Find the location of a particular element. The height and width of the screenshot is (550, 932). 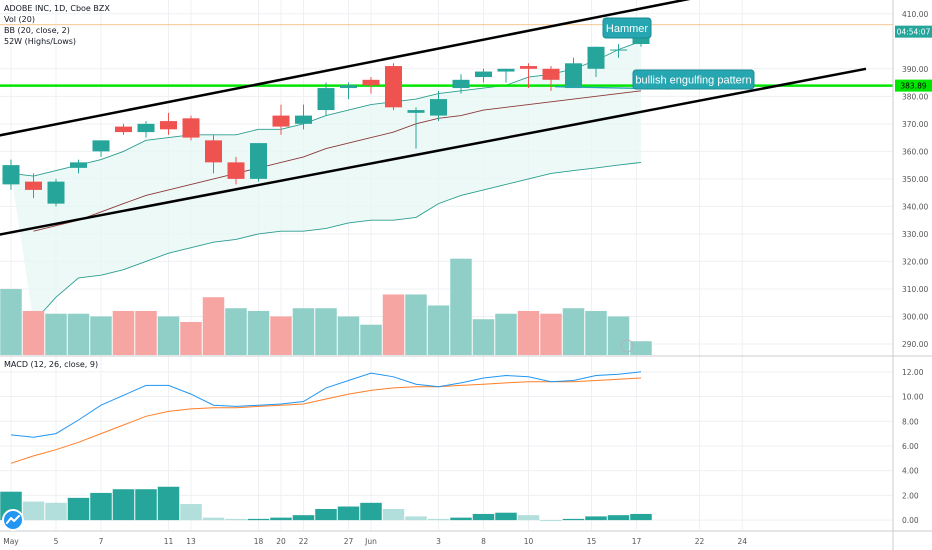

price-tick-label: 310.00 is located at coordinates (915, 289).